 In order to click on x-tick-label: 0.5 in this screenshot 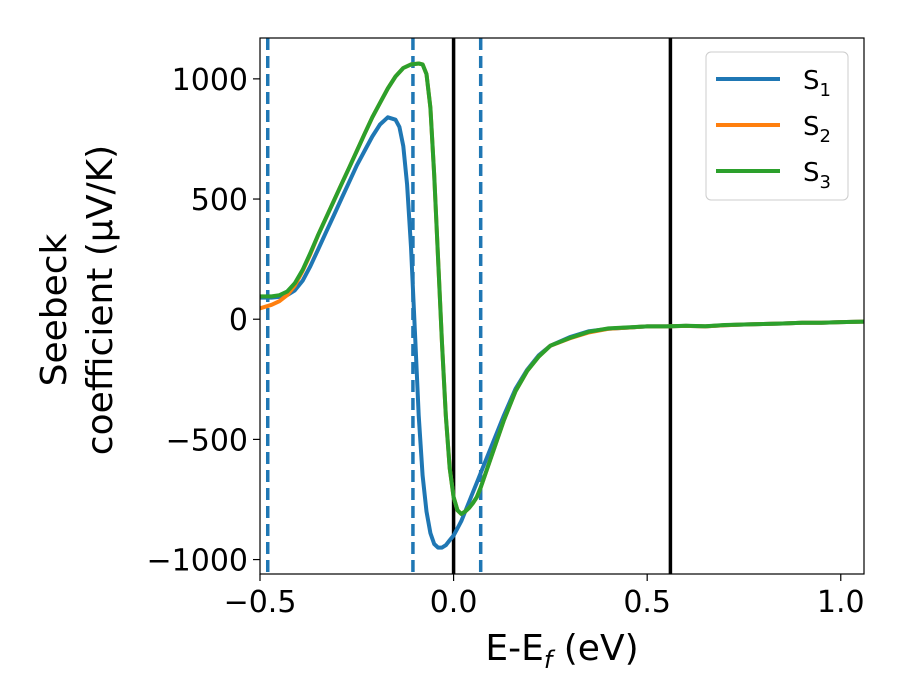, I will do `click(647, 602)`.